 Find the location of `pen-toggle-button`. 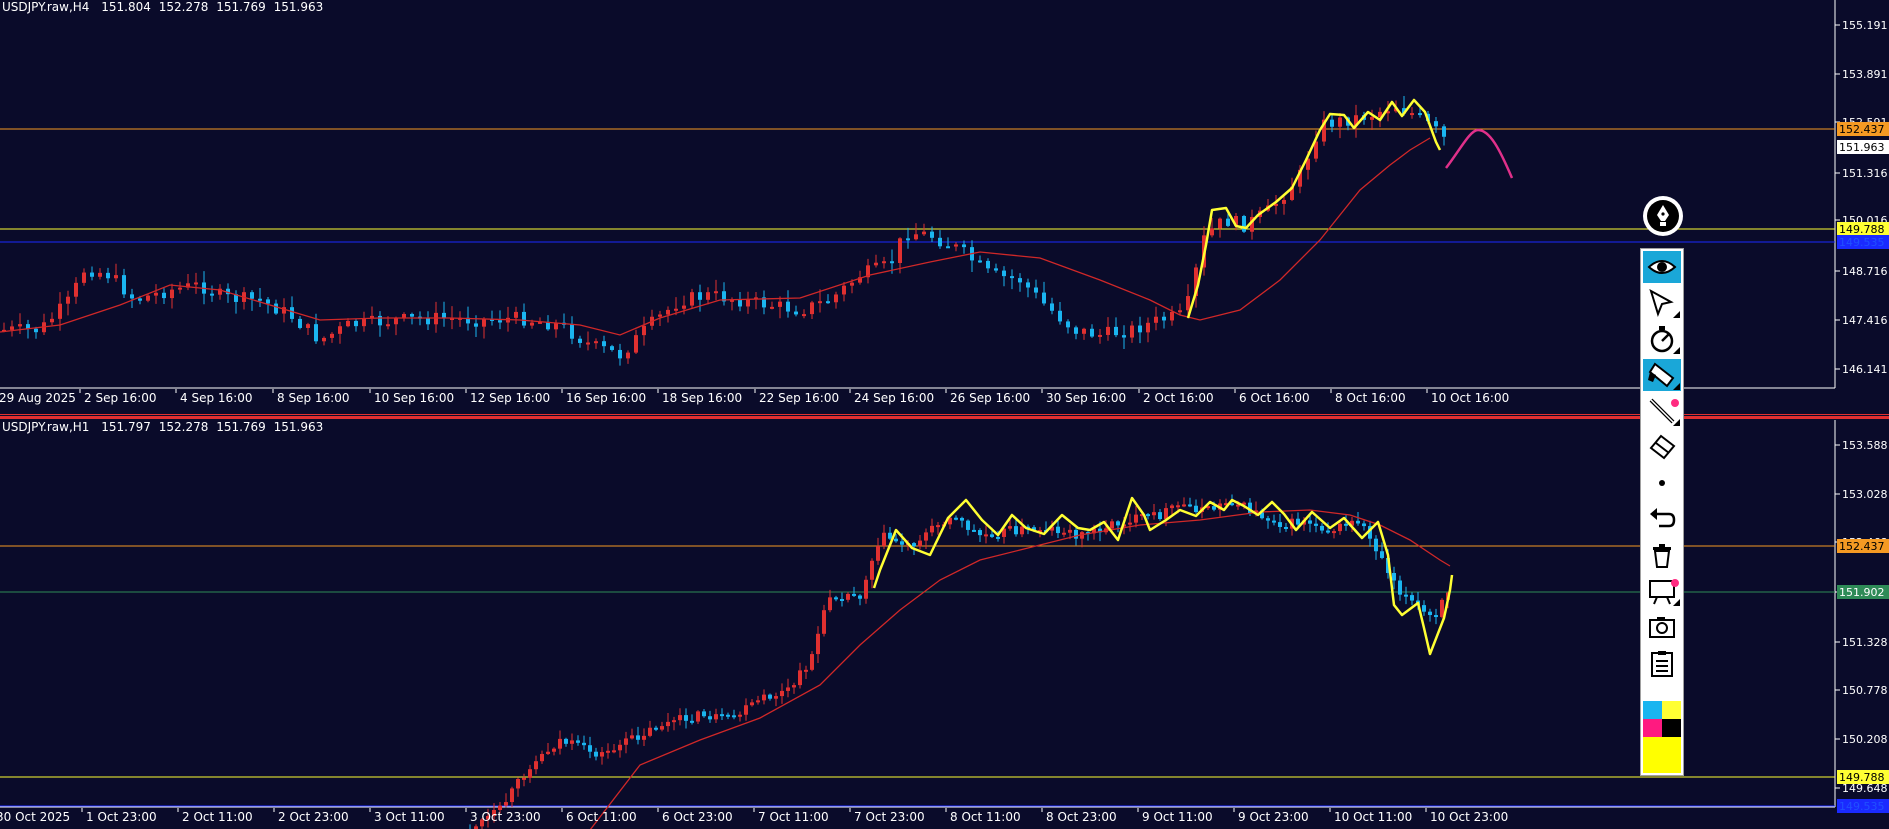

pen-toggle-button is located at coordinates (1663, 216).